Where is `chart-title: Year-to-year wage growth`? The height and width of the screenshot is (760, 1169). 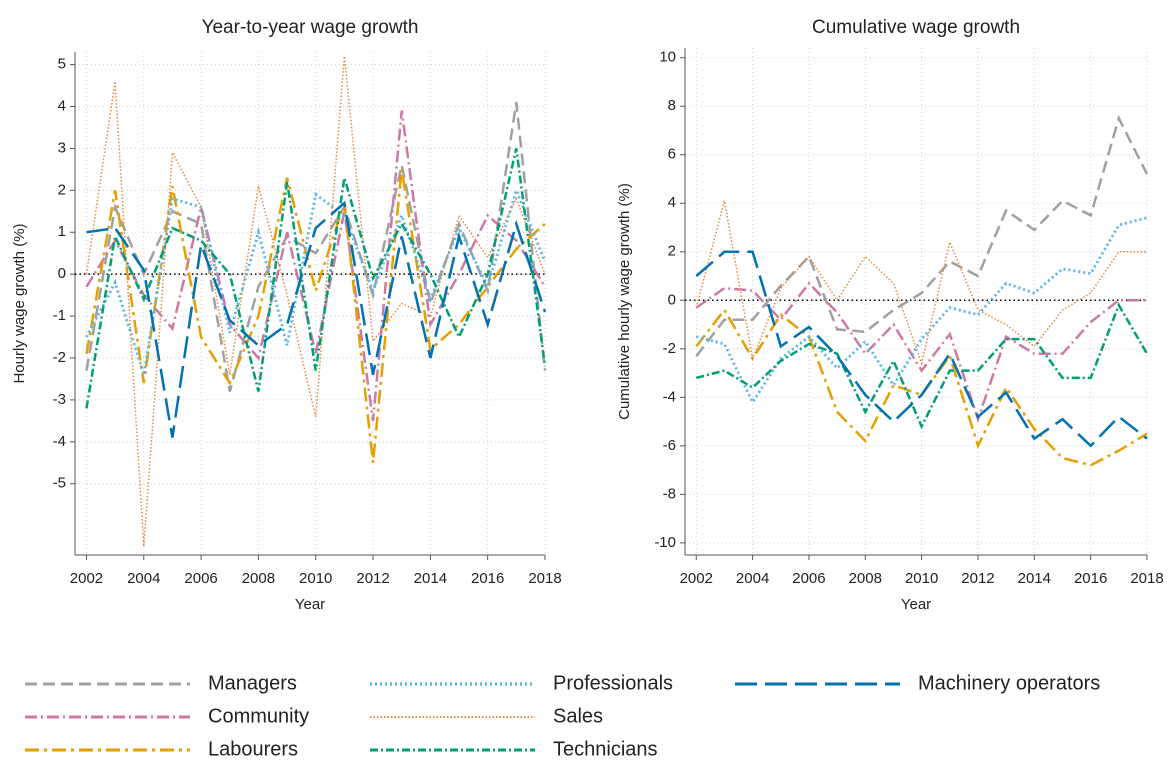 chart-title: Year-to-year wage growth is located at coordinates (310, 27).